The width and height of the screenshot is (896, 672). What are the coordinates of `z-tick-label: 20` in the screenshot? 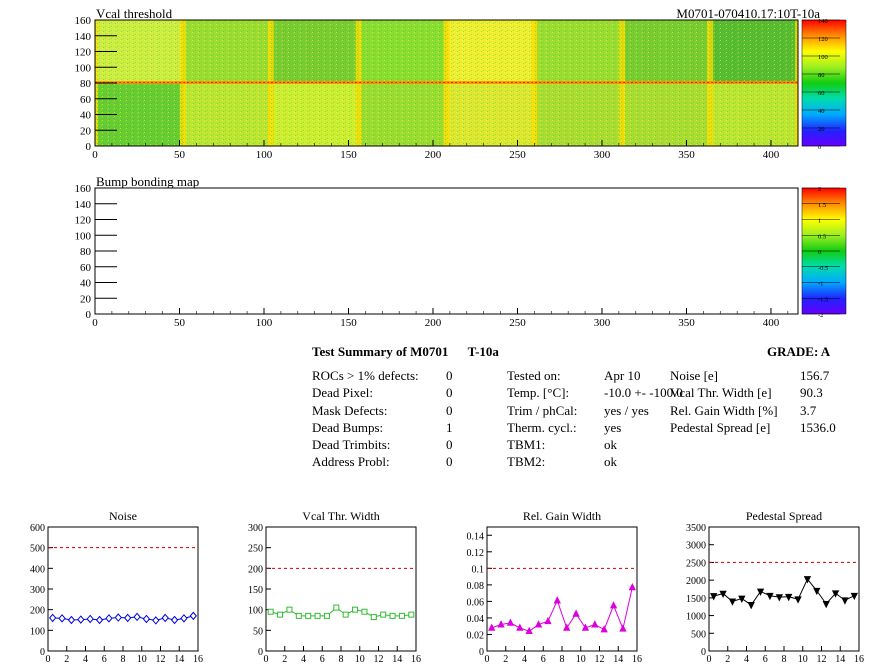 It's located at (821, 129).